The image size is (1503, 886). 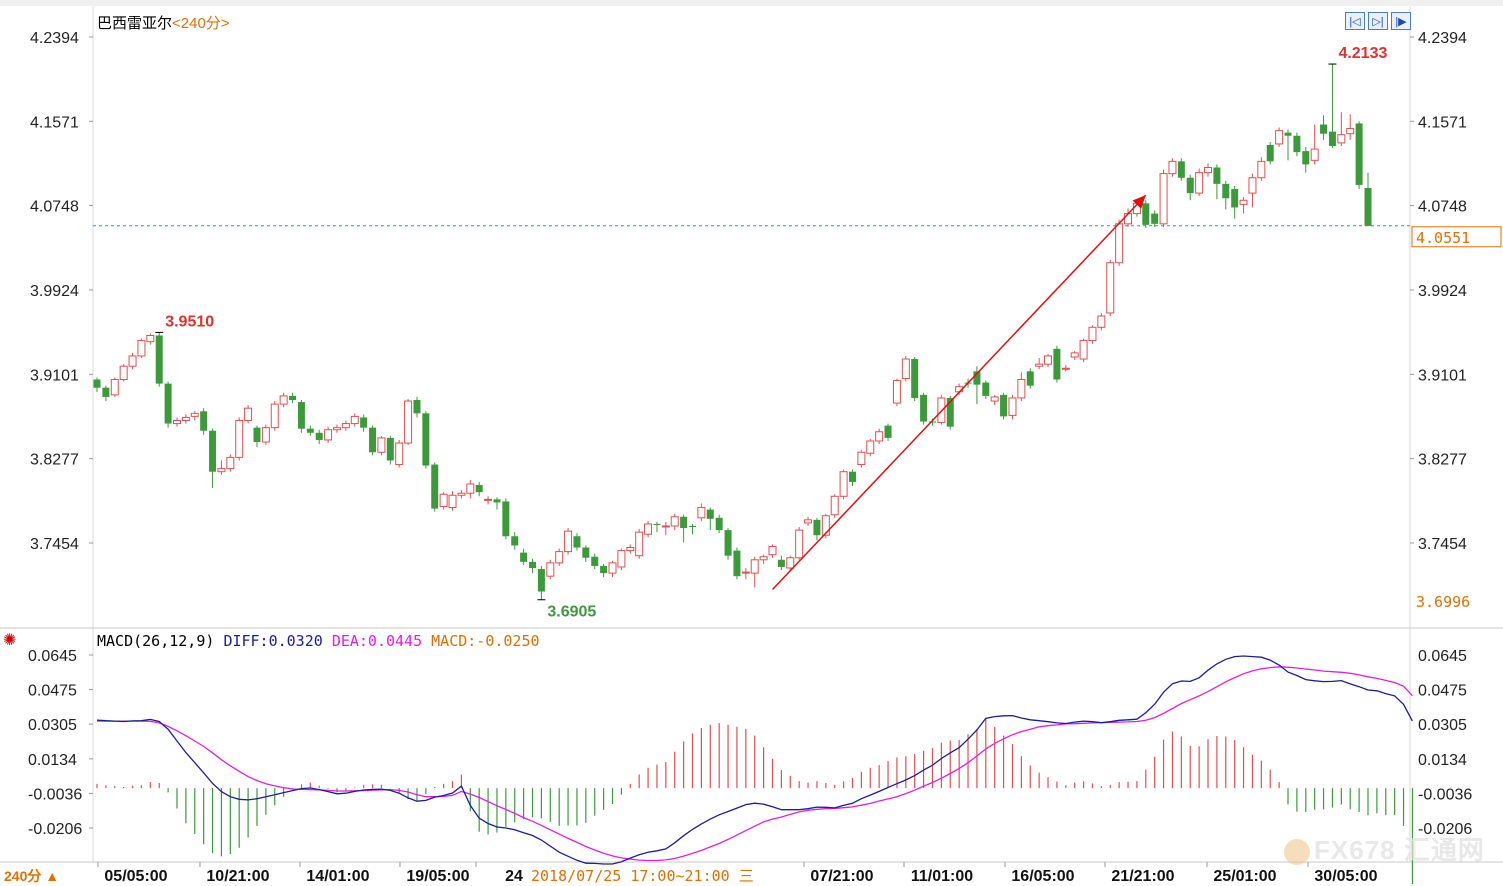 What do you see at coordinates (1355, 21) in the screenshot?
I see `zoom-out-icon: |◁` at bounding box center [1355, 21].